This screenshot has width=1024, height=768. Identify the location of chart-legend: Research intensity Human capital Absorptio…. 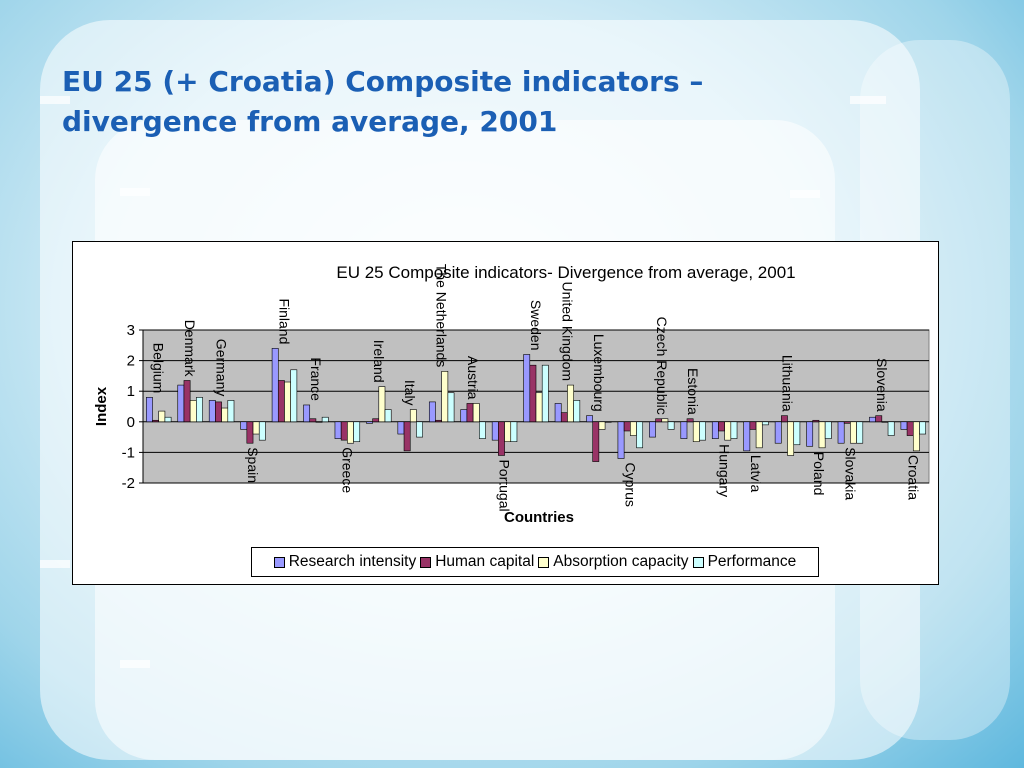
(535, 562).